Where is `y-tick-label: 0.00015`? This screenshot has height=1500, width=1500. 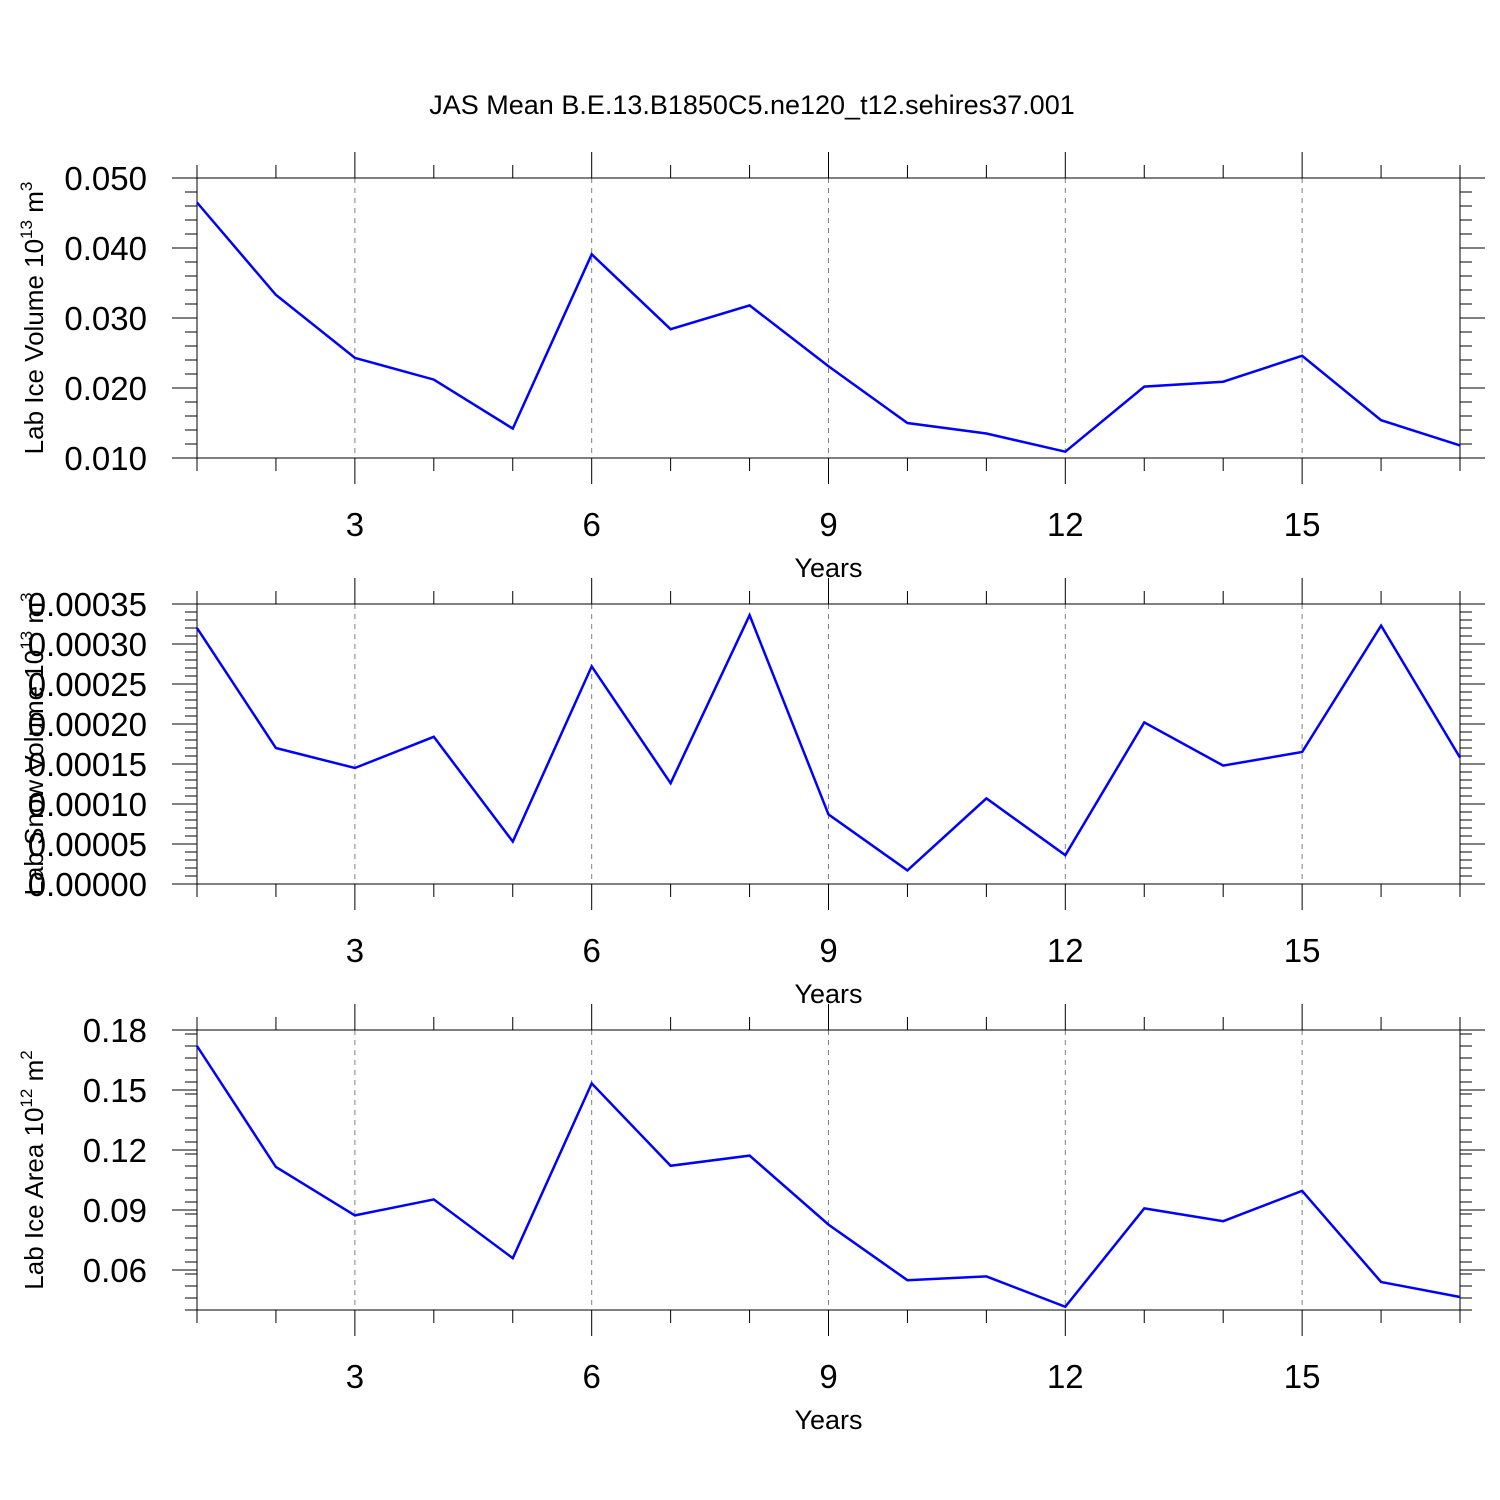
y-tick-label: 0.00015 is located at coordinates (87, 764).